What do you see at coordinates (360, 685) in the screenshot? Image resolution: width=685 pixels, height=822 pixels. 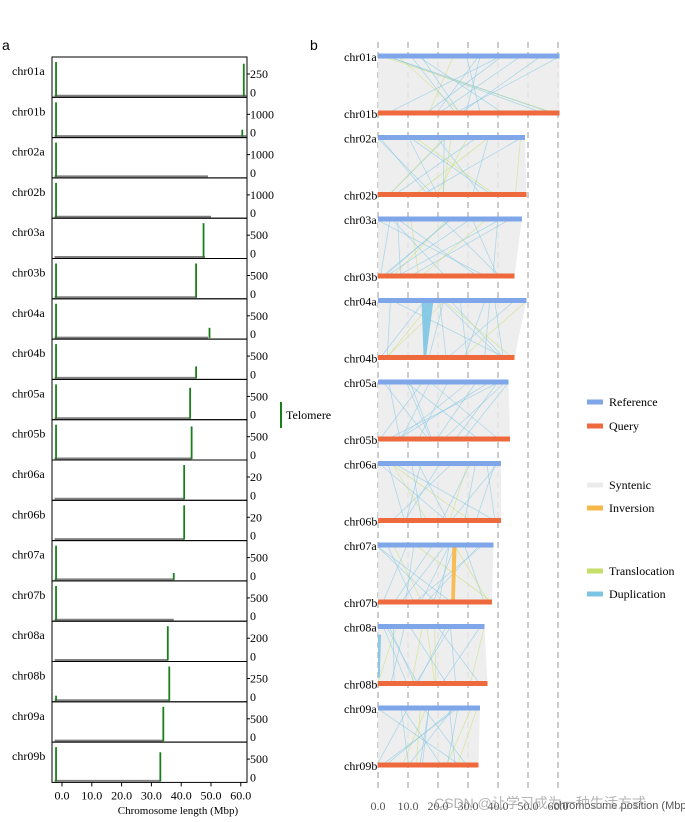 I see `query-label: chr08b` at bounding box center [360, 685].